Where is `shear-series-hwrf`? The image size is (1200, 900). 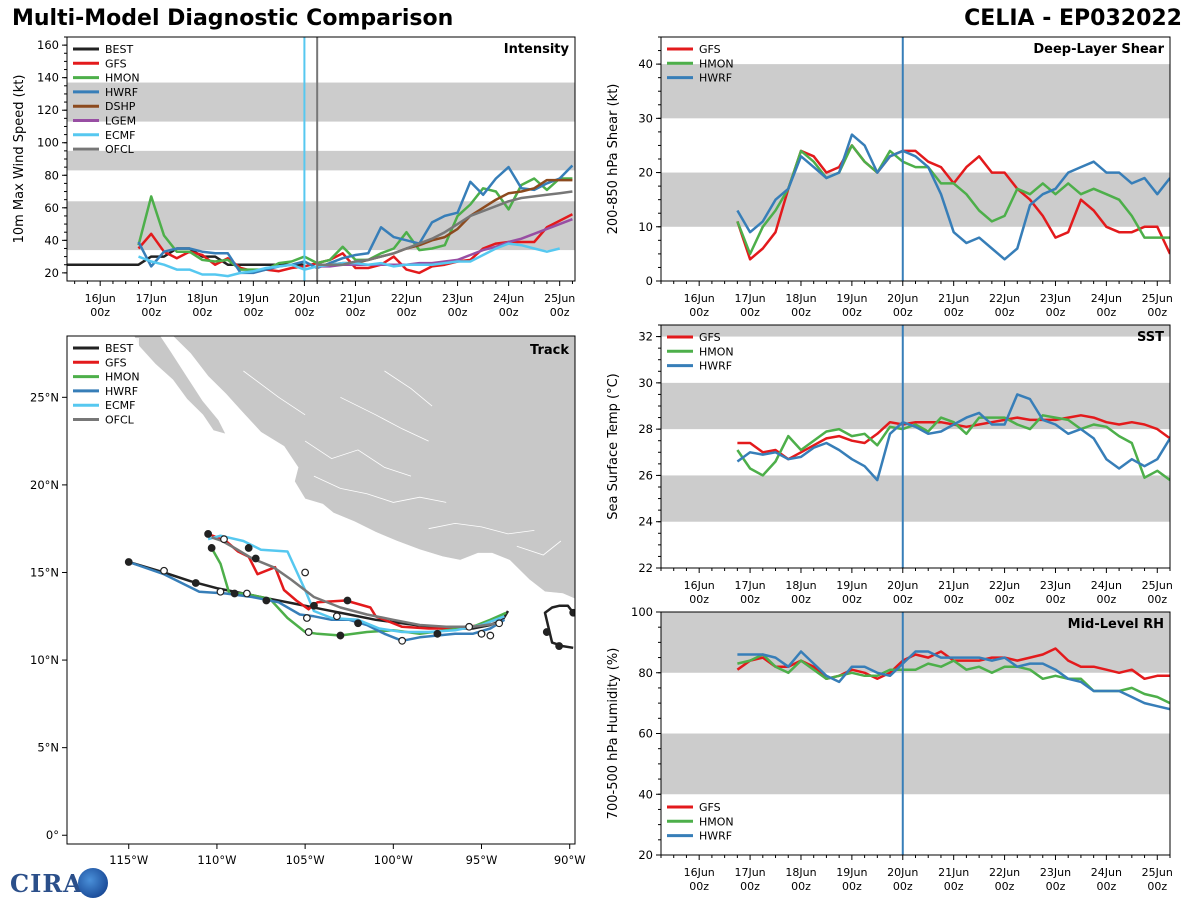
shear-series-hwrf is located at coordinates (953, 197).